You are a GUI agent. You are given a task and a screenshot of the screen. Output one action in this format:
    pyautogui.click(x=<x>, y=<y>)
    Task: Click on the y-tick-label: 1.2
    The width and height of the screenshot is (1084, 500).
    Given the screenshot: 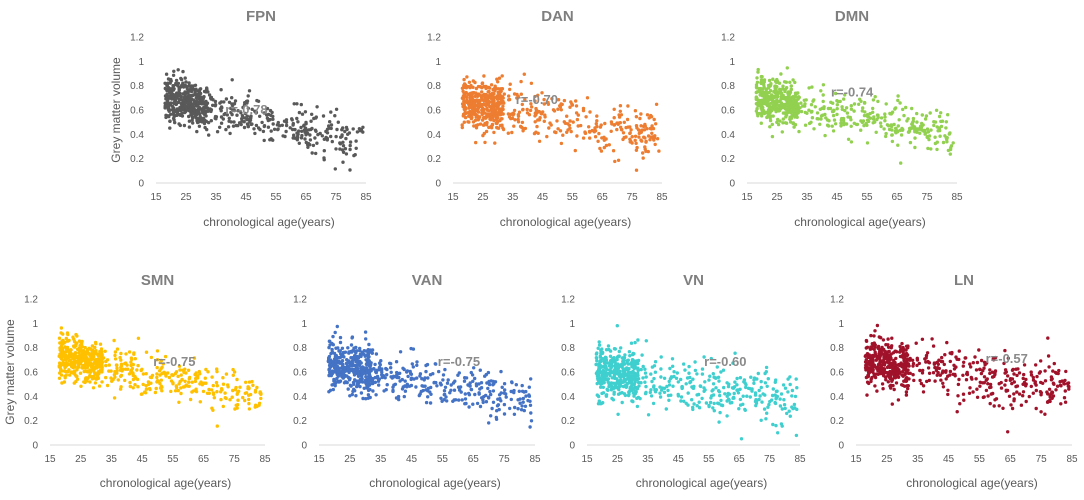 What is the action you would take?
    pyautogui.click(x=434, y=38)
    